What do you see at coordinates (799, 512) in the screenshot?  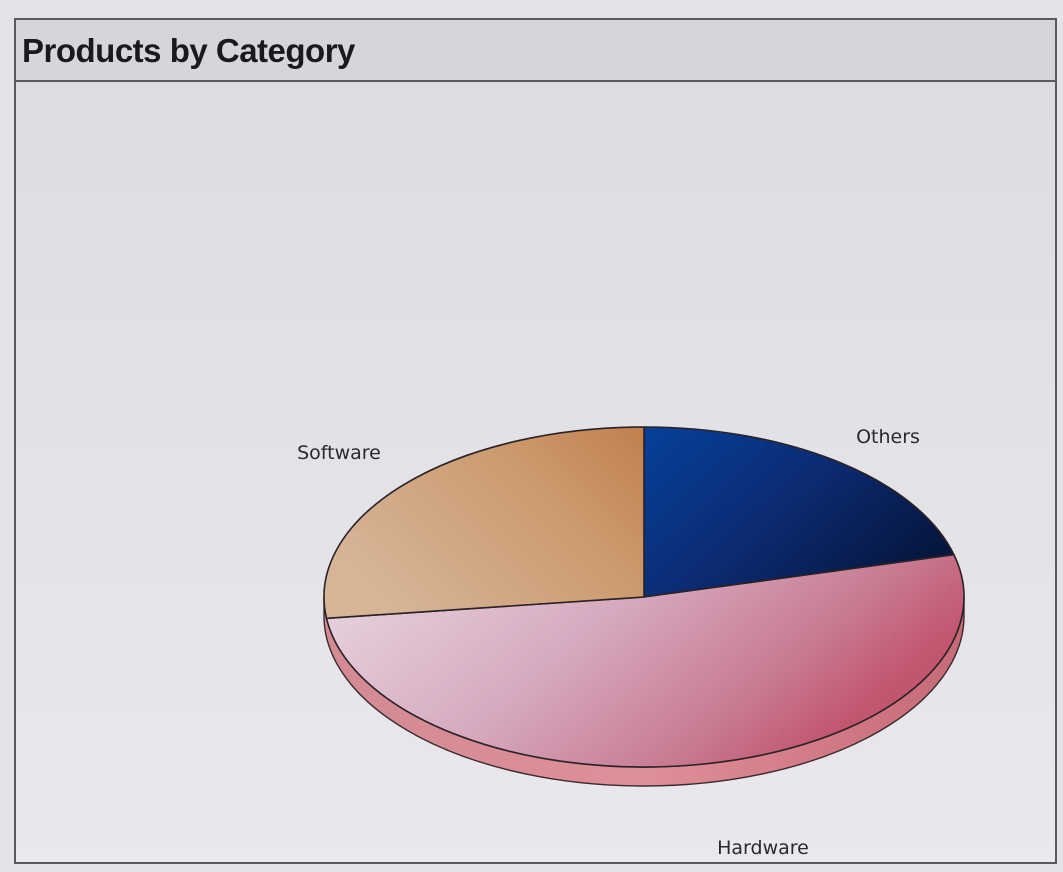 I see `pie-slice-others` at bounding box center [799, 512].